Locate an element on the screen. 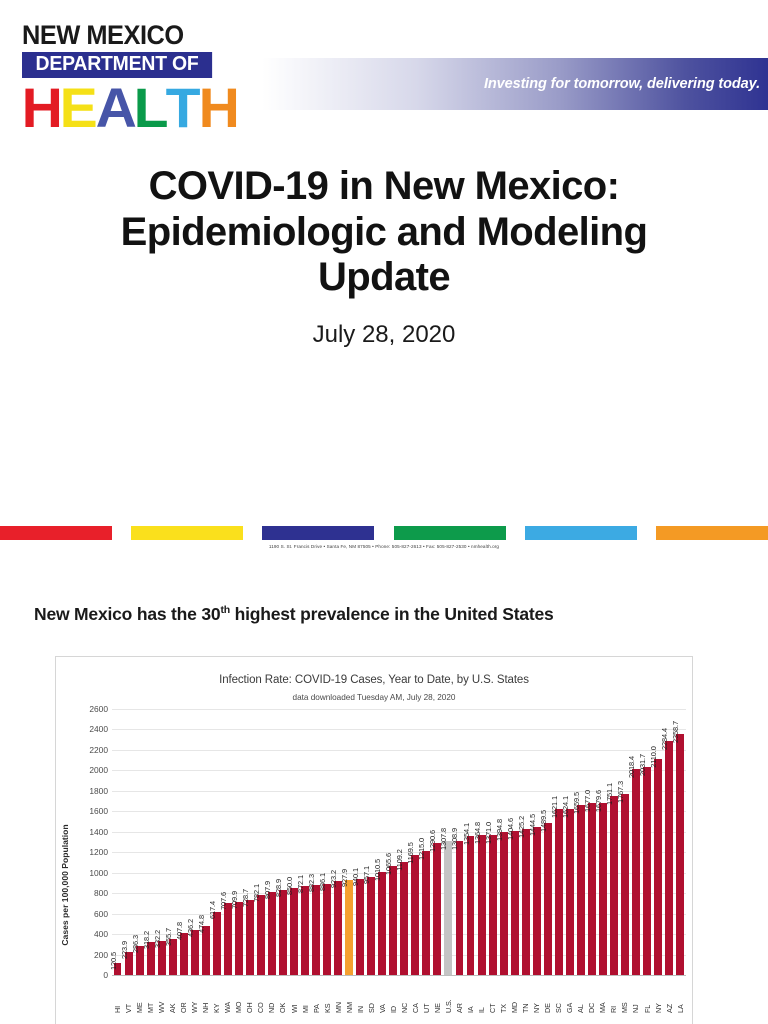  bar-slot: 286.3 is located at coordinates (138, 842).